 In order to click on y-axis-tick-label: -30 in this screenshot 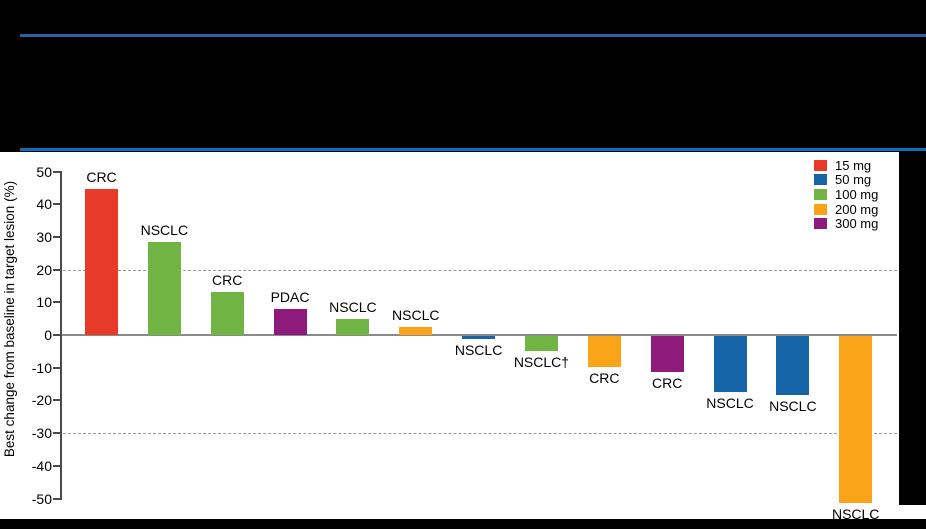, I will do `click(41, 433)`.